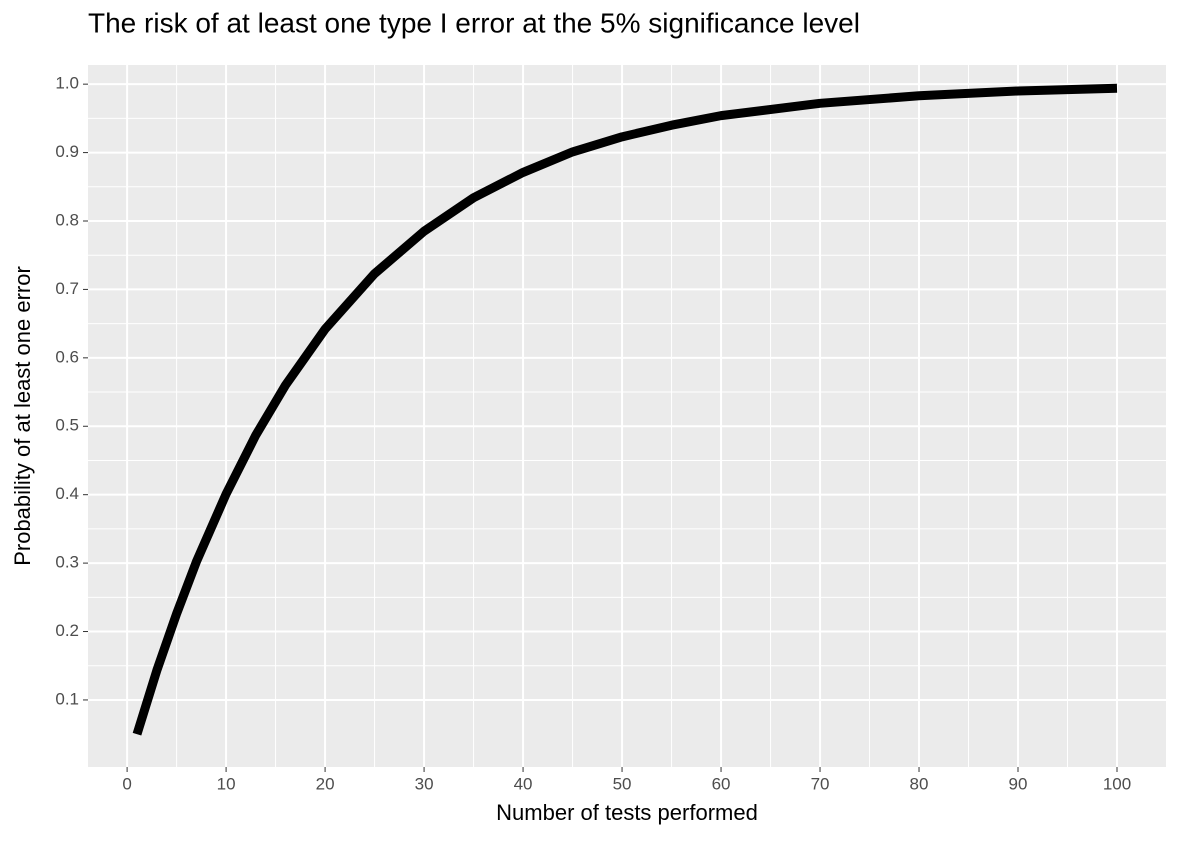 The width and height of the screenshot is (1180, 843). I want to click on y-tick-label: 0.1, so click(67, 698).